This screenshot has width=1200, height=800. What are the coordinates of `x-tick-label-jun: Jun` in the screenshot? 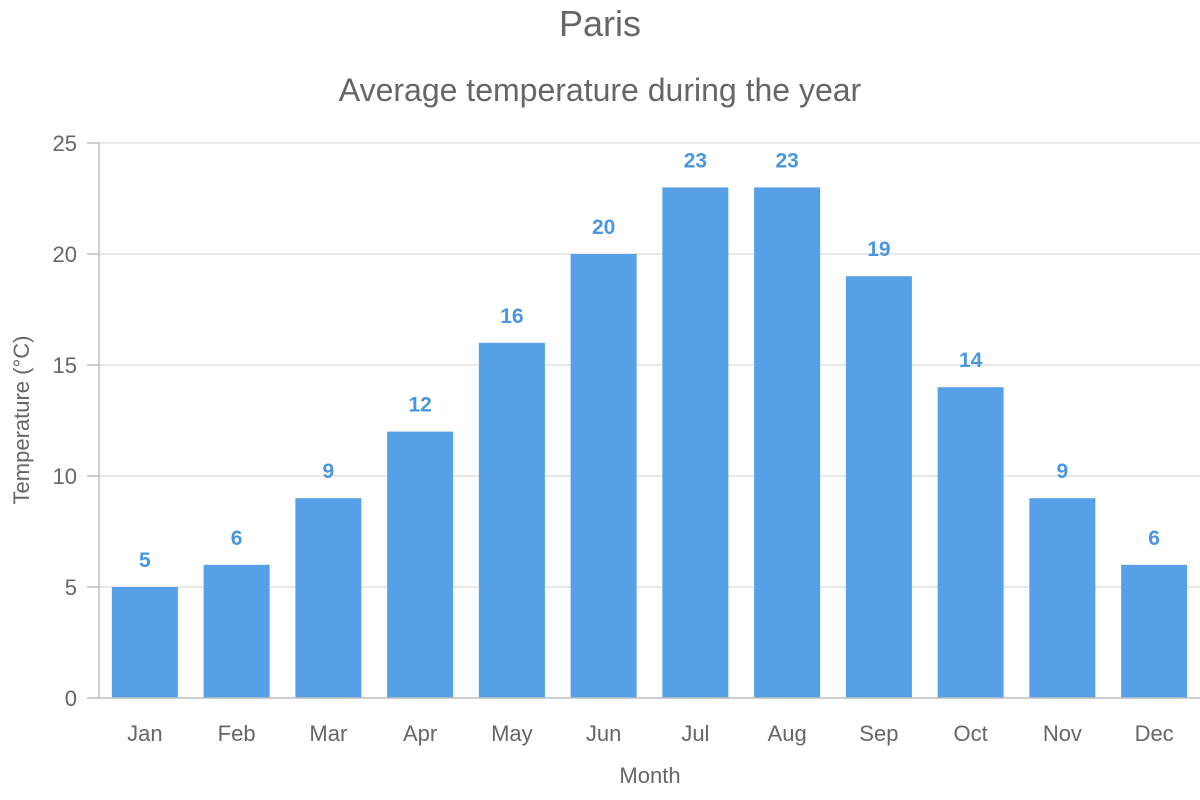 It's located at (603, 733).